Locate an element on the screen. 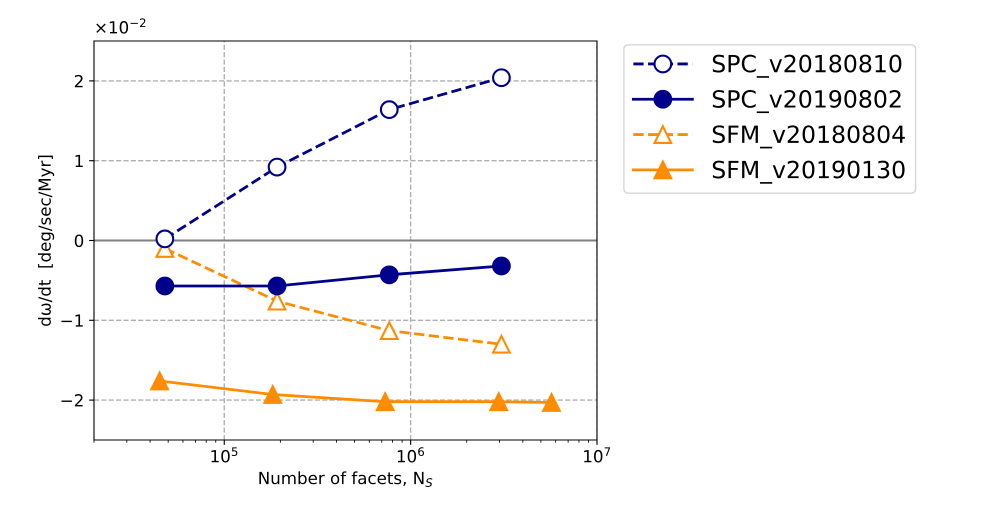  legend-label: SPC_v20180810 is located at coordinates (807, 66).